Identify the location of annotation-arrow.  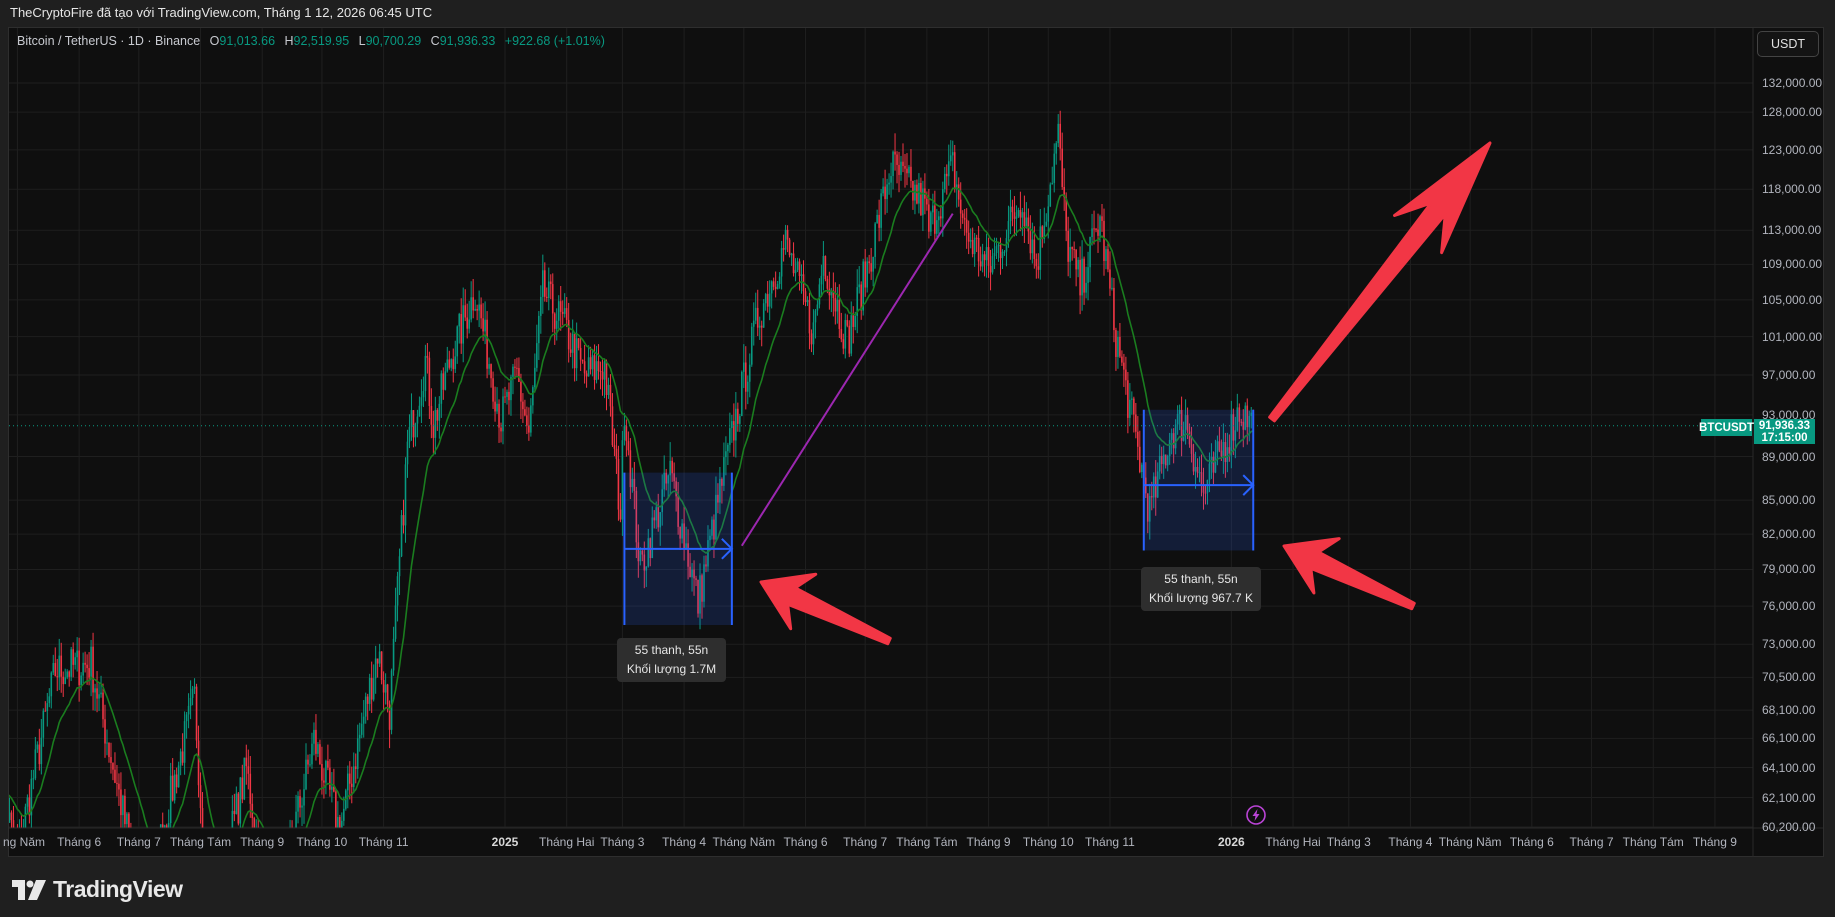
(1349, 574).